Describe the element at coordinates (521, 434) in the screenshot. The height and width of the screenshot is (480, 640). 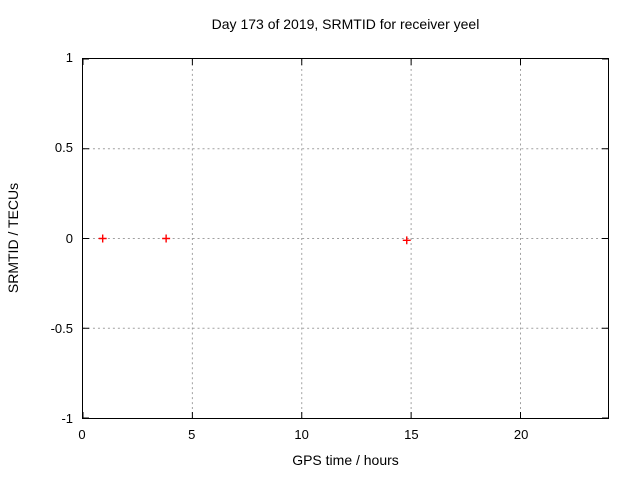
I see `x-tick-label: 20` at that location.